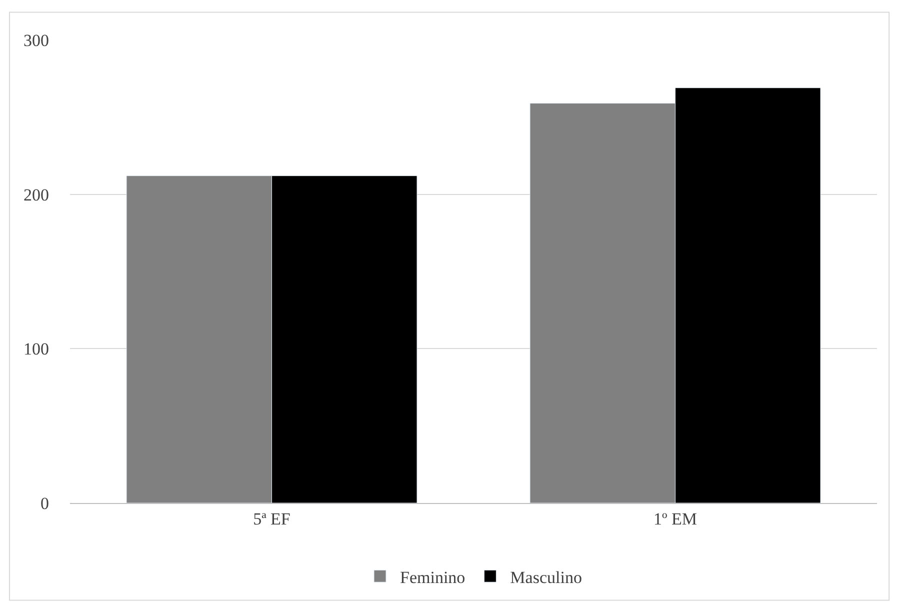  What do you see at coordinates (546, 577) in the screenshot?
I see `legend-label: Masculino` at bounding box center [546, 577].